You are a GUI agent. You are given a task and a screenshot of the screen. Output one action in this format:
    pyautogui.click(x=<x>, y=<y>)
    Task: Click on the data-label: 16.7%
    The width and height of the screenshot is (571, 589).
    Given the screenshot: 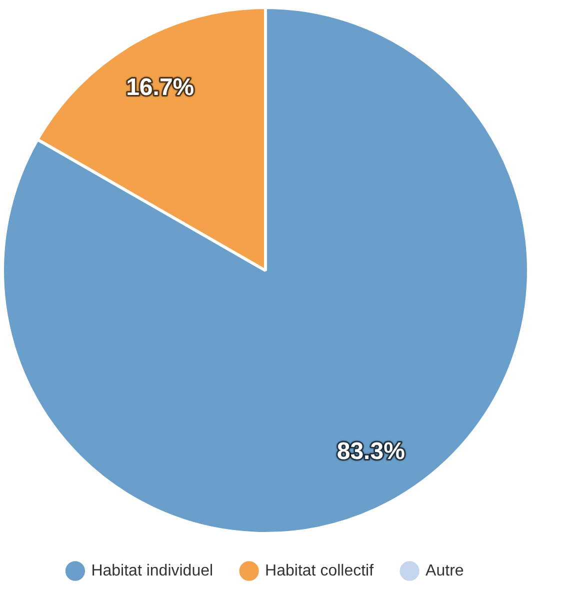 What is the action you would take?
    pyautogui.click(x=160, y=88)
    